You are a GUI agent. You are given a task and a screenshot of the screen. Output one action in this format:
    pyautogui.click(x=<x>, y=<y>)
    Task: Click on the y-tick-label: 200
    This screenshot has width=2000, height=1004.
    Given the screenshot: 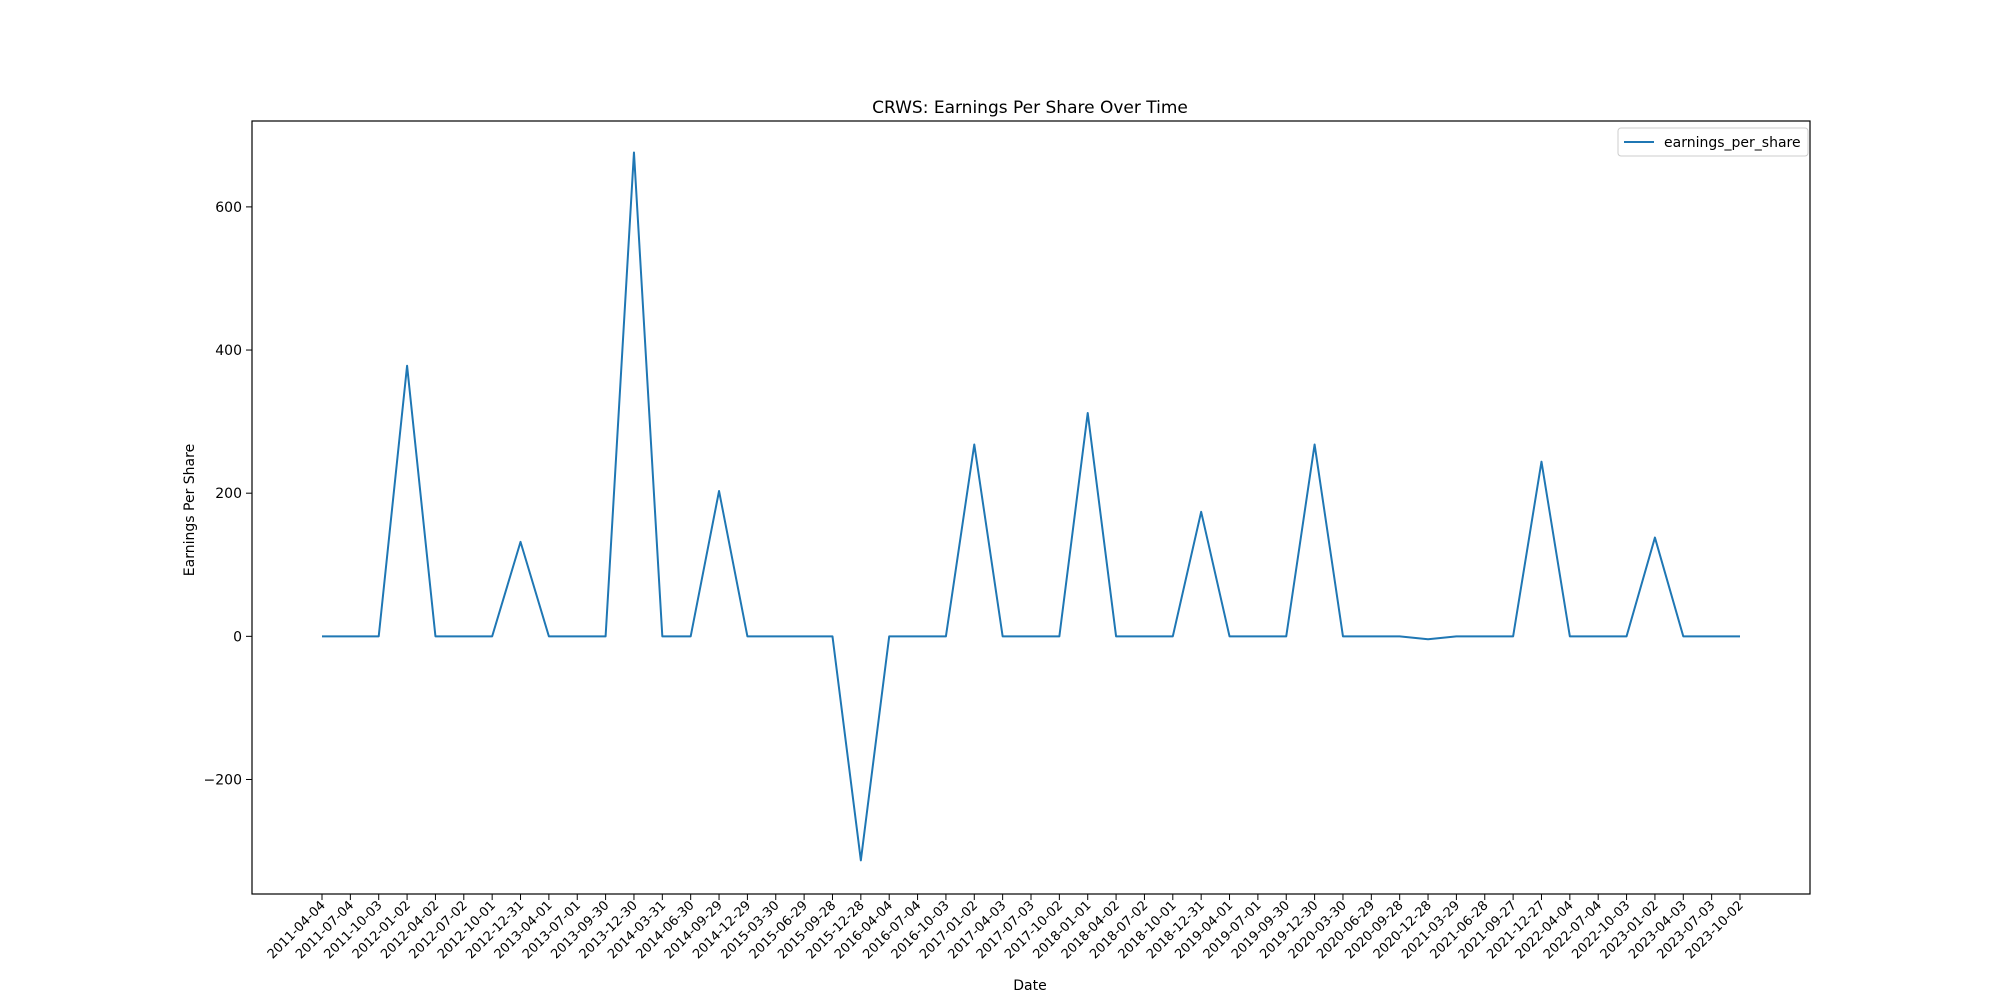 What is the action you would take?
    pyautogui.click(x=228, y=494)
    